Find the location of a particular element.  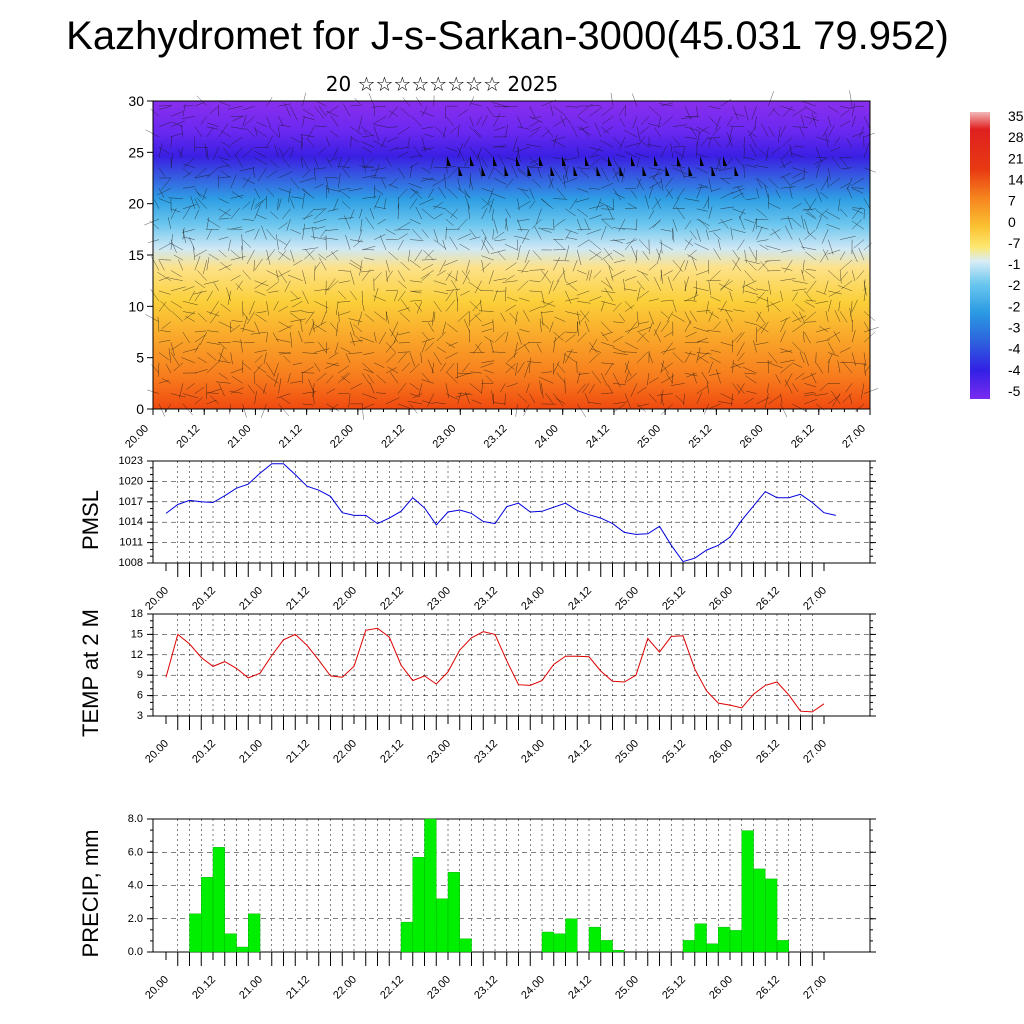

x-tick-label: 25.00 is located at coordinates (627, 752).